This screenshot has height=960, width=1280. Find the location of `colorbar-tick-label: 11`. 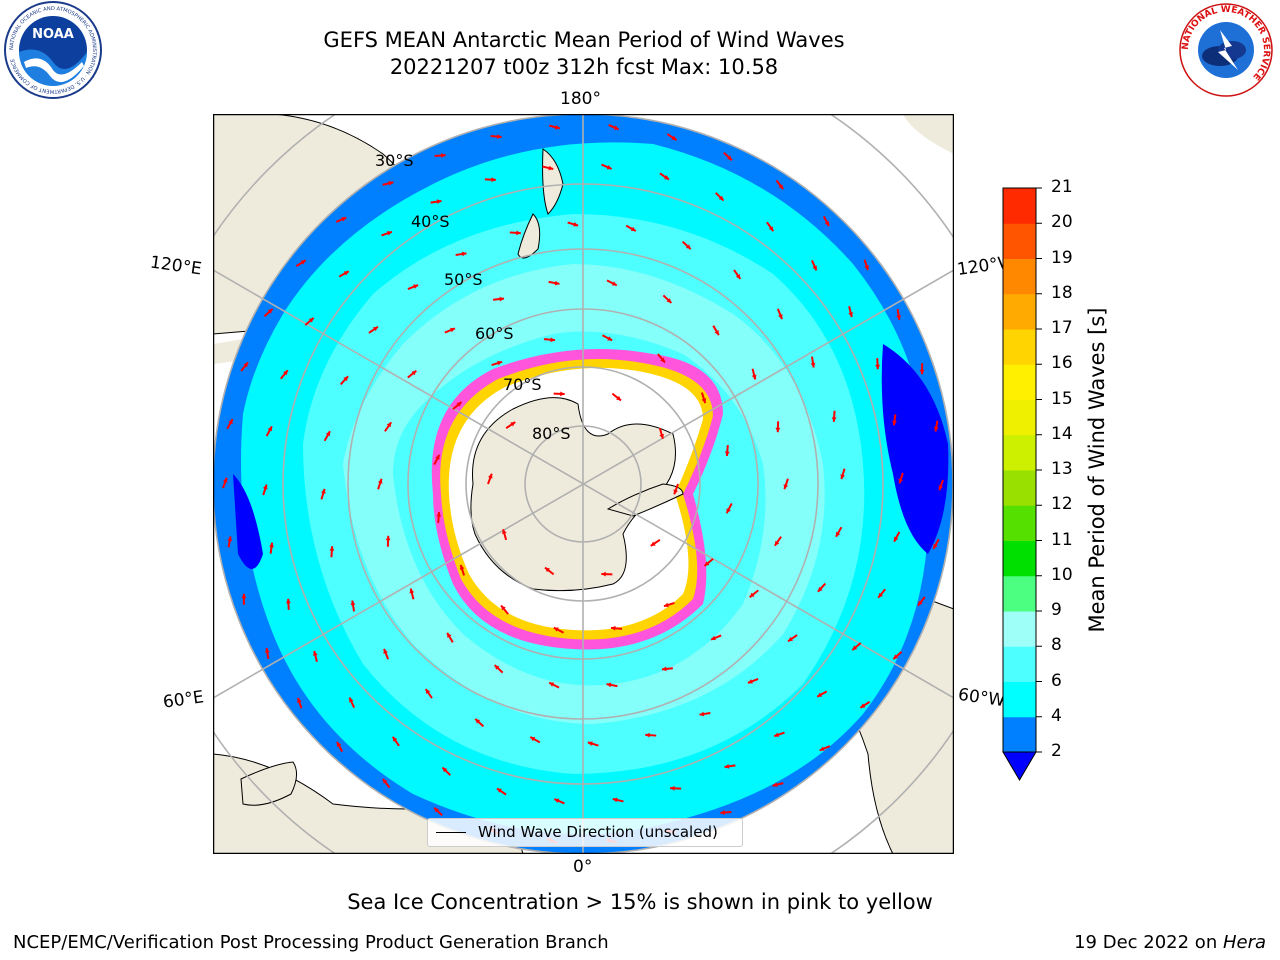

colorbar-tick-label: 11 is located at coordinates (1062, 539).